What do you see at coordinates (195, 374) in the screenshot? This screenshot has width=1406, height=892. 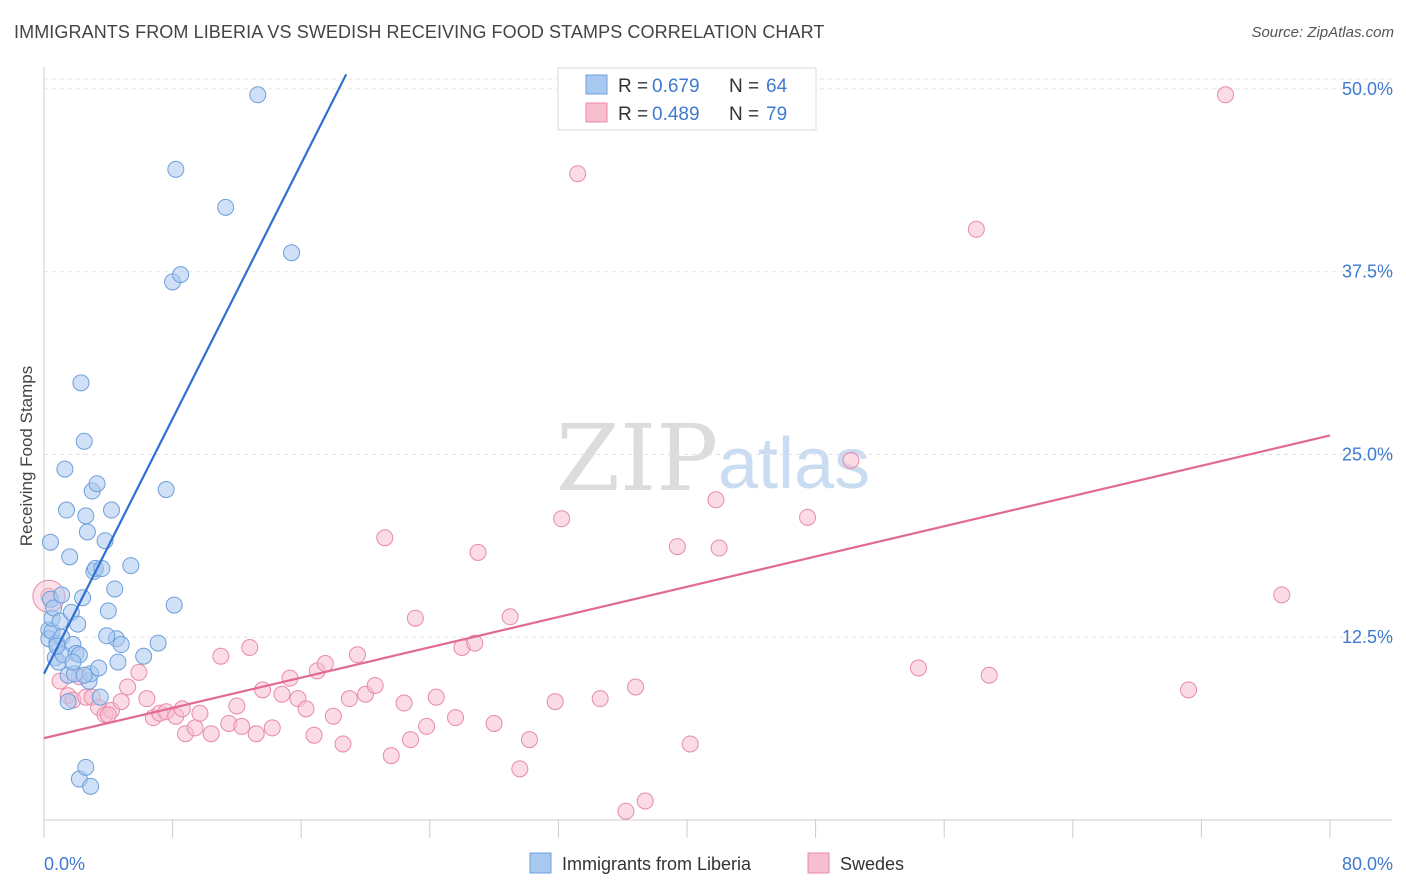 I see `liberia-trendline` at bounding box center [195, 374].